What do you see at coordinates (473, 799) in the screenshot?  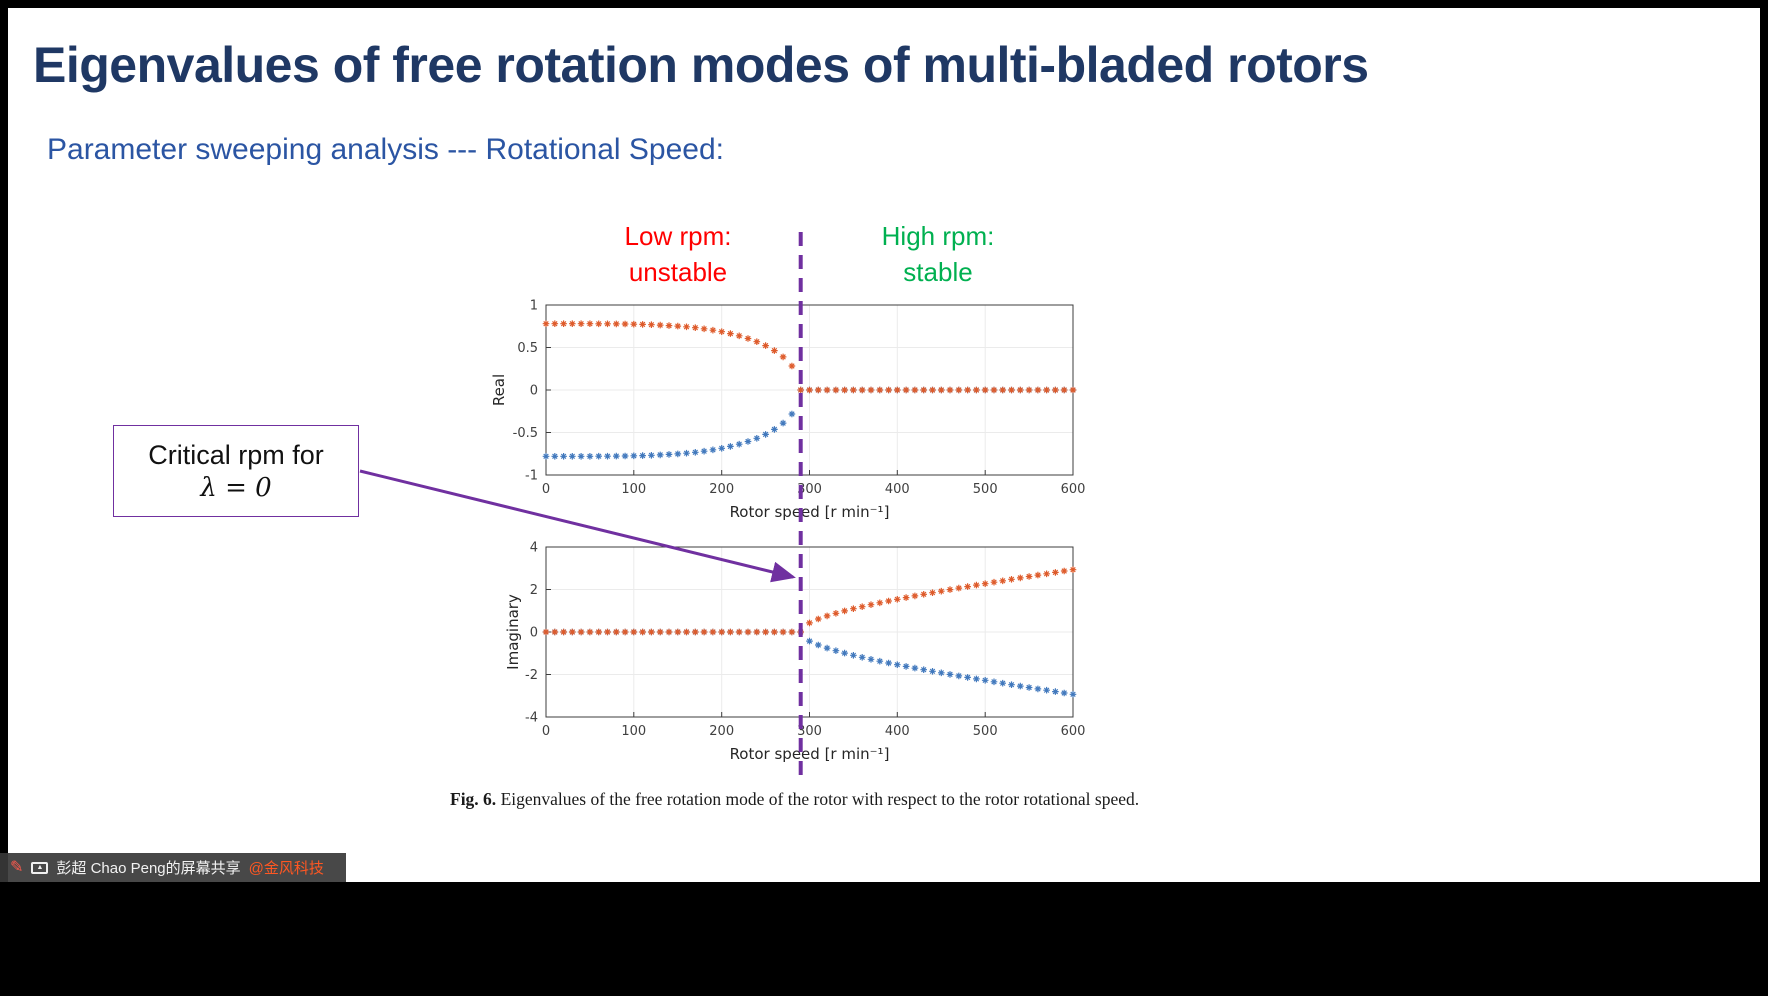 I see `figure-caption-label: Fig. 6.` at bounding box center [473, 799].